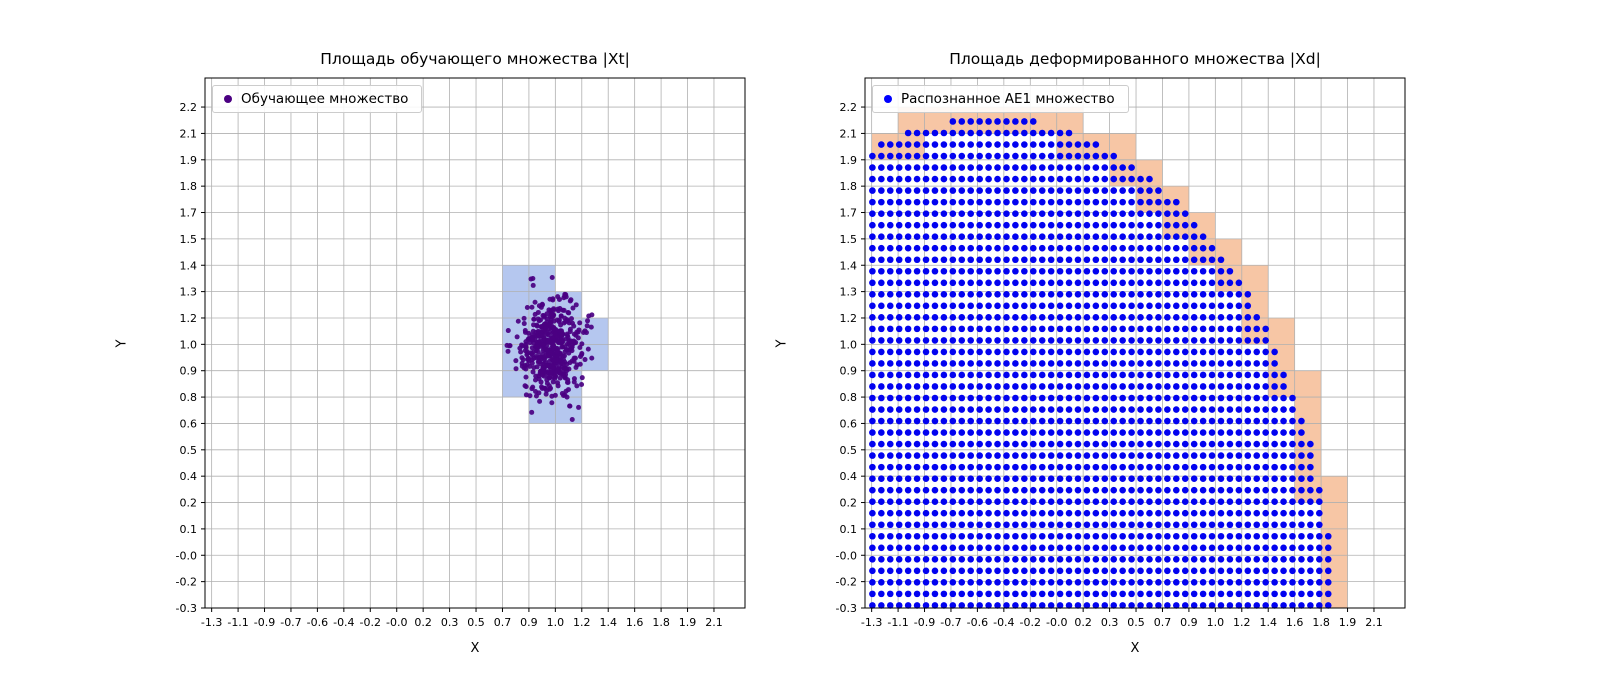  What do you see at coordinates (1135, 59) in the screenshot?
I see `chart-title: Площадь деформированного множества |Xd|` at bounding box center [1135, 59].